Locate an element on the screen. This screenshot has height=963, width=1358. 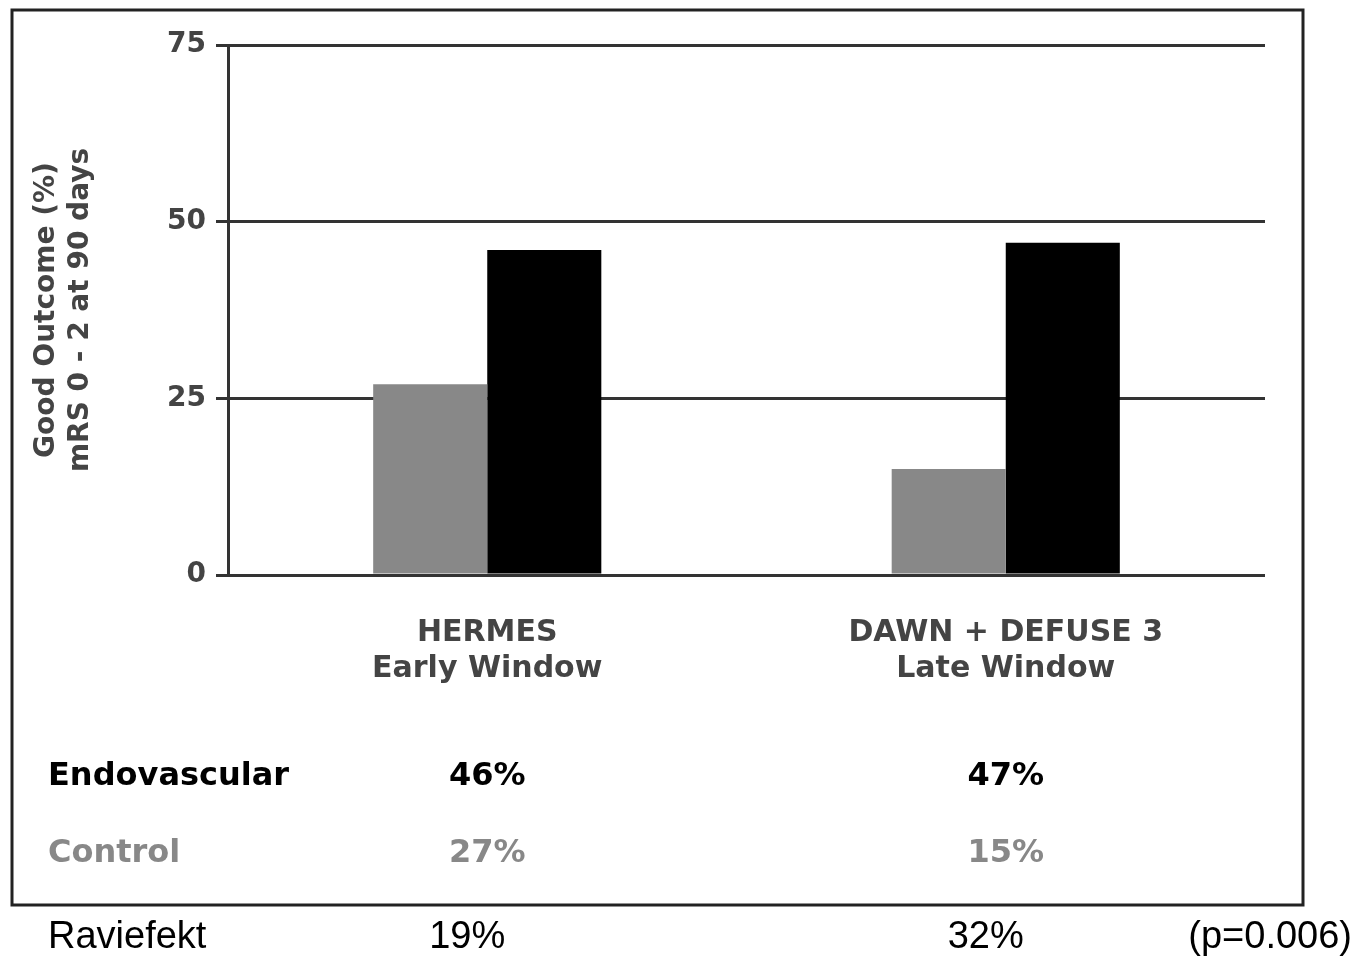
data-label: 27% is located at coordinates (487, 851).